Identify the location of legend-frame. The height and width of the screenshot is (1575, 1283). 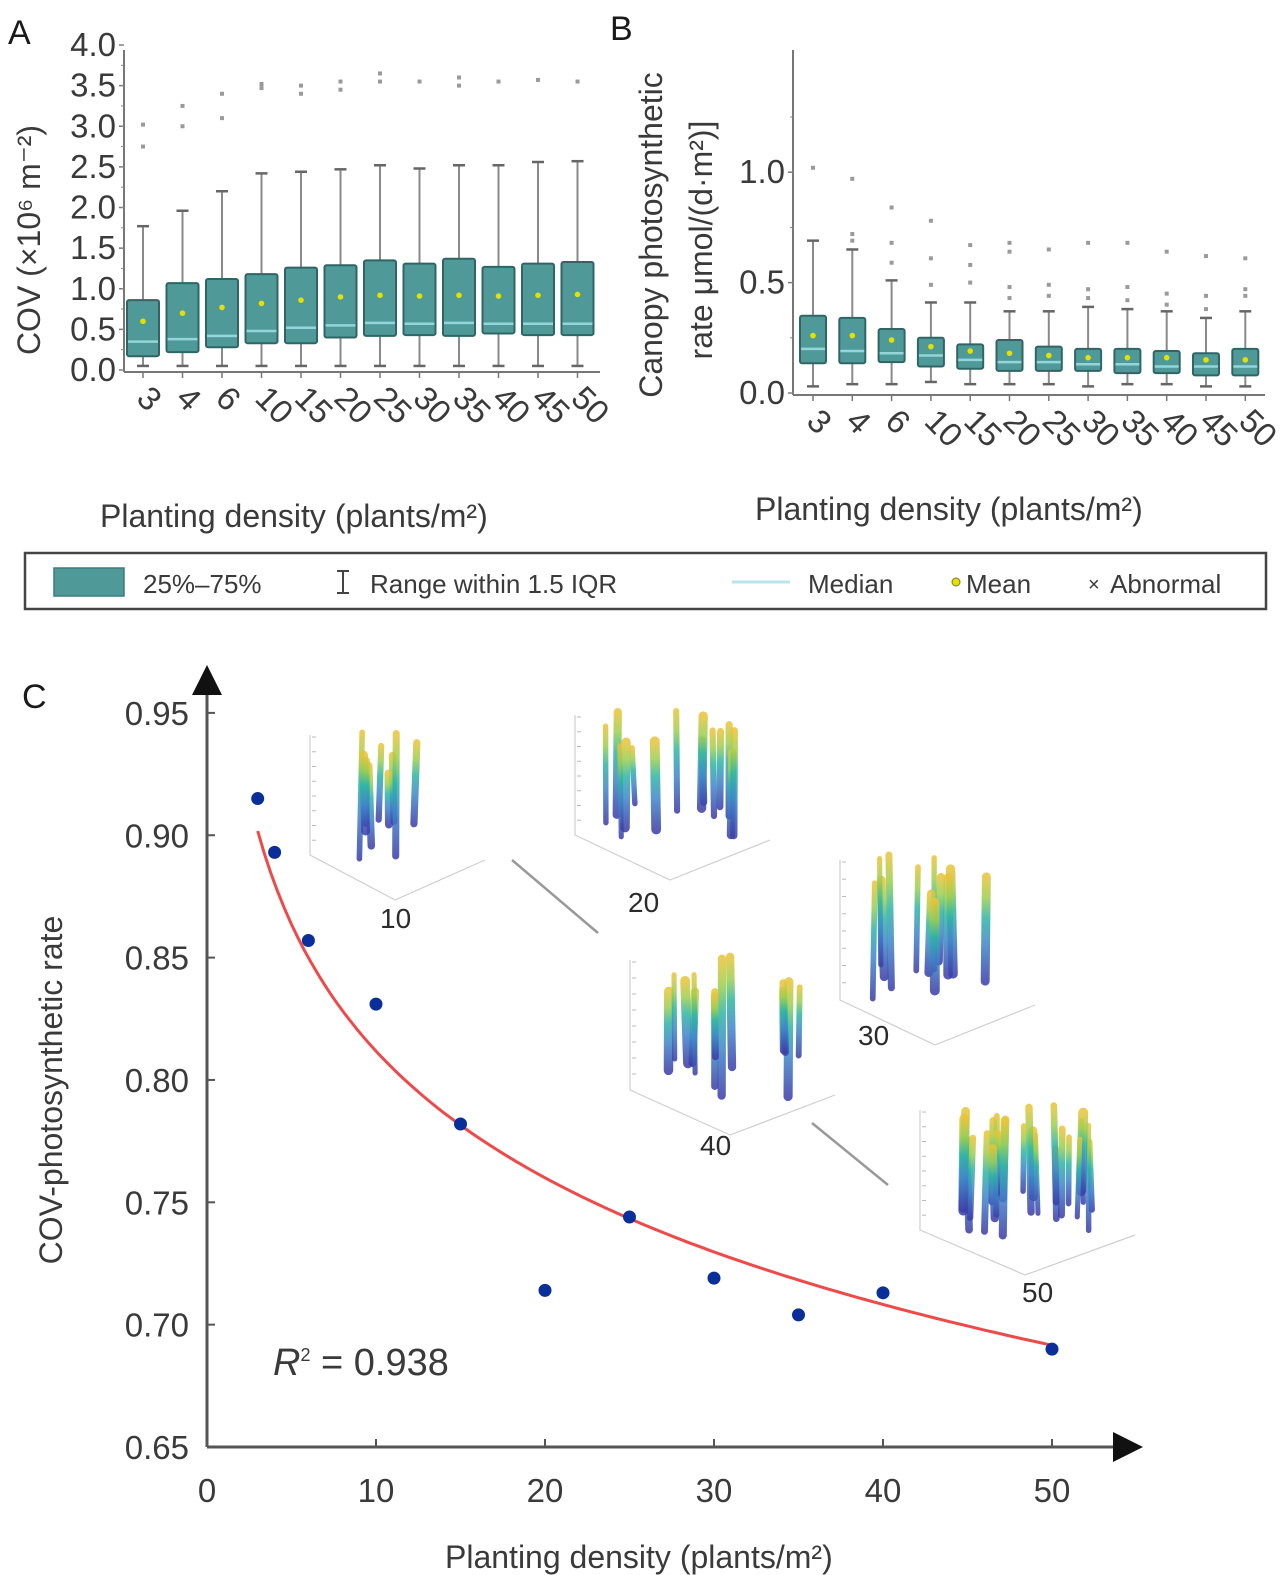
(645, 581).